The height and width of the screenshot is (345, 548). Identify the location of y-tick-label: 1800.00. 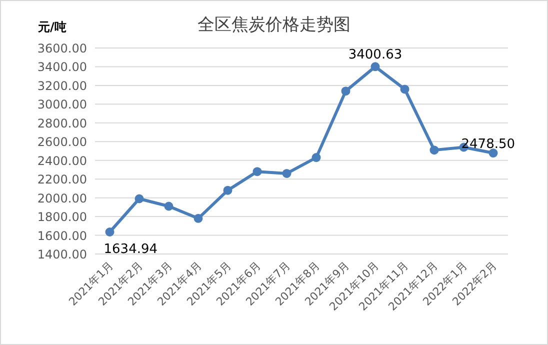
(62, 217).